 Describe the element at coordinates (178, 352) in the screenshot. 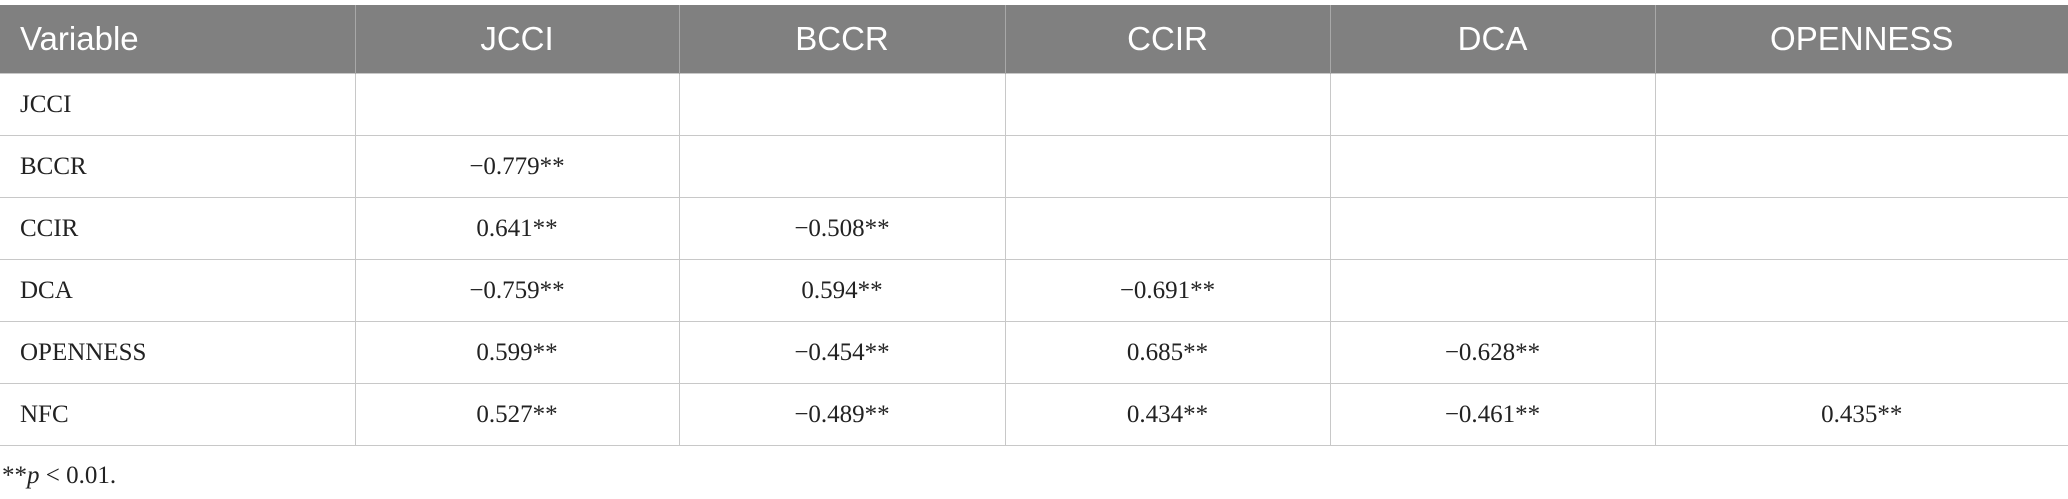

I see `row-label: OPENNESS` at that location.